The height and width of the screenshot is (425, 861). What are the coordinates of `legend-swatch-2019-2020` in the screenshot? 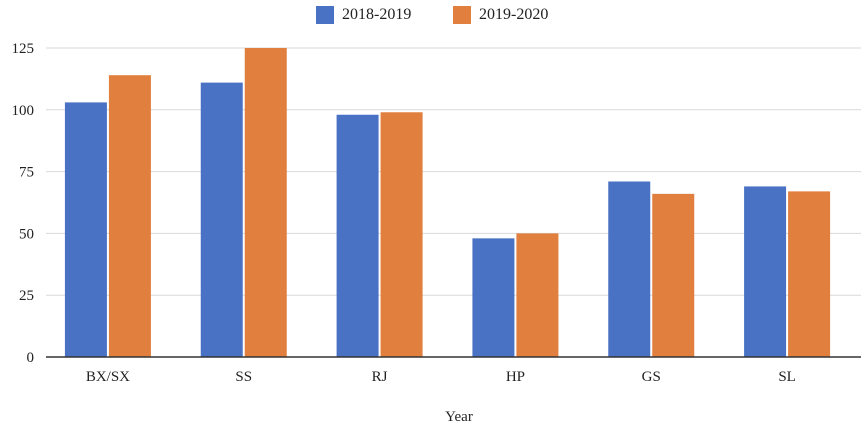 It's located at (462, 15).